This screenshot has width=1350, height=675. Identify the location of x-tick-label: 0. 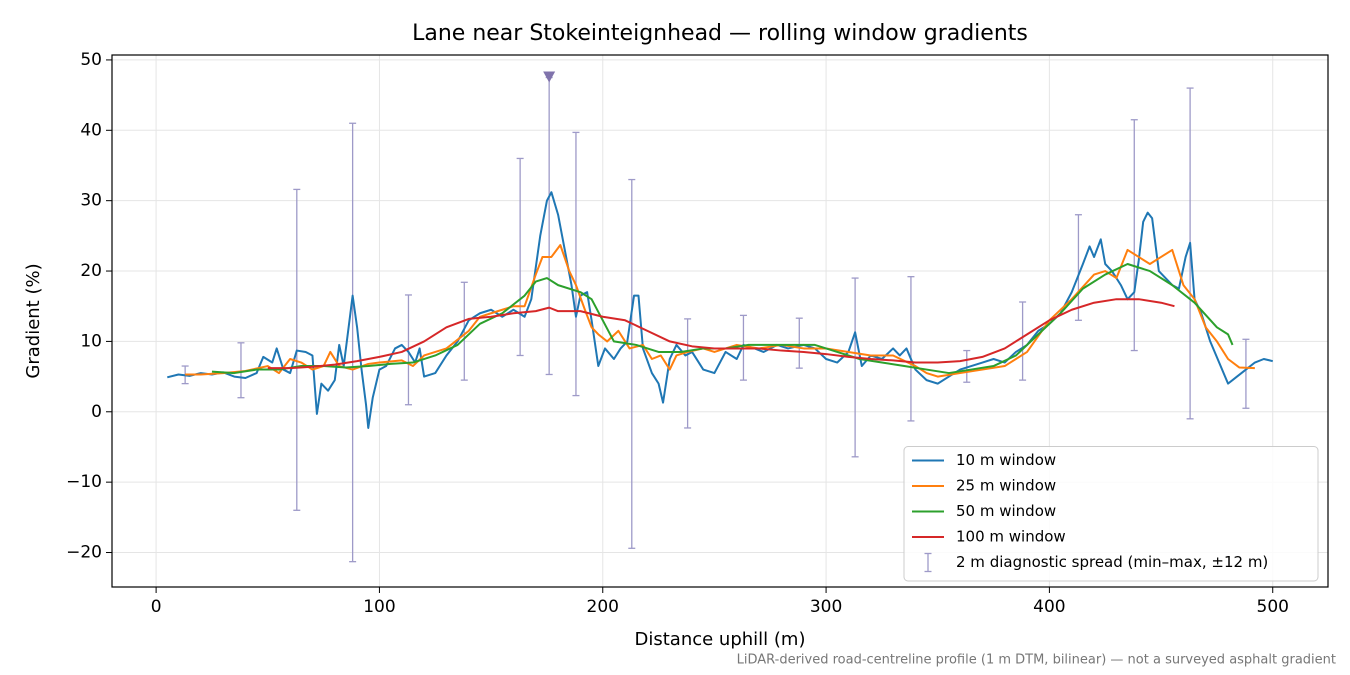
(156, 607).